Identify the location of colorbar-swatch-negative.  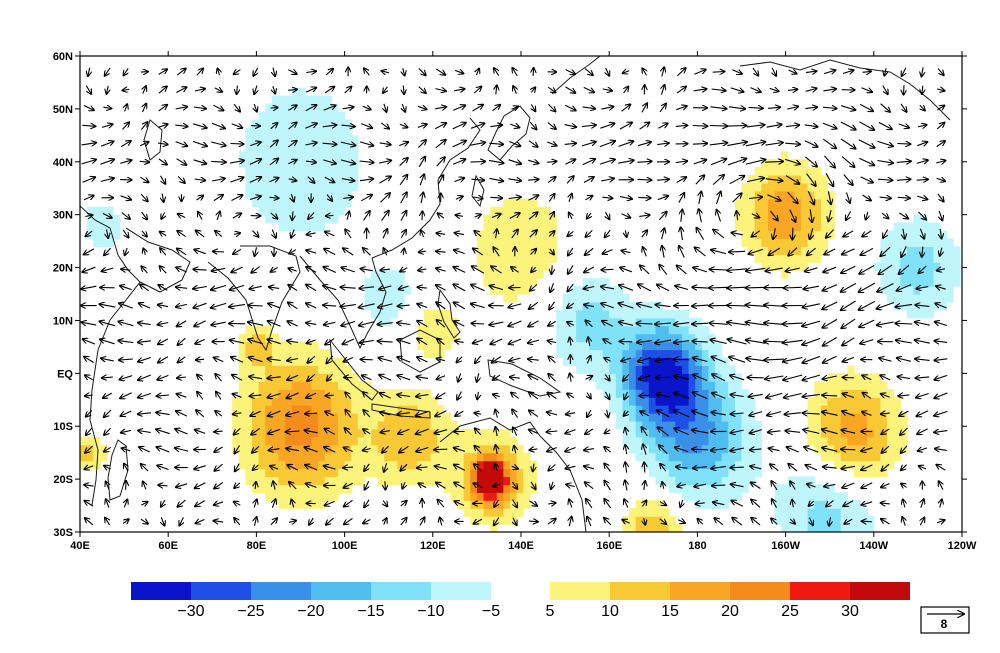
(461, 591).